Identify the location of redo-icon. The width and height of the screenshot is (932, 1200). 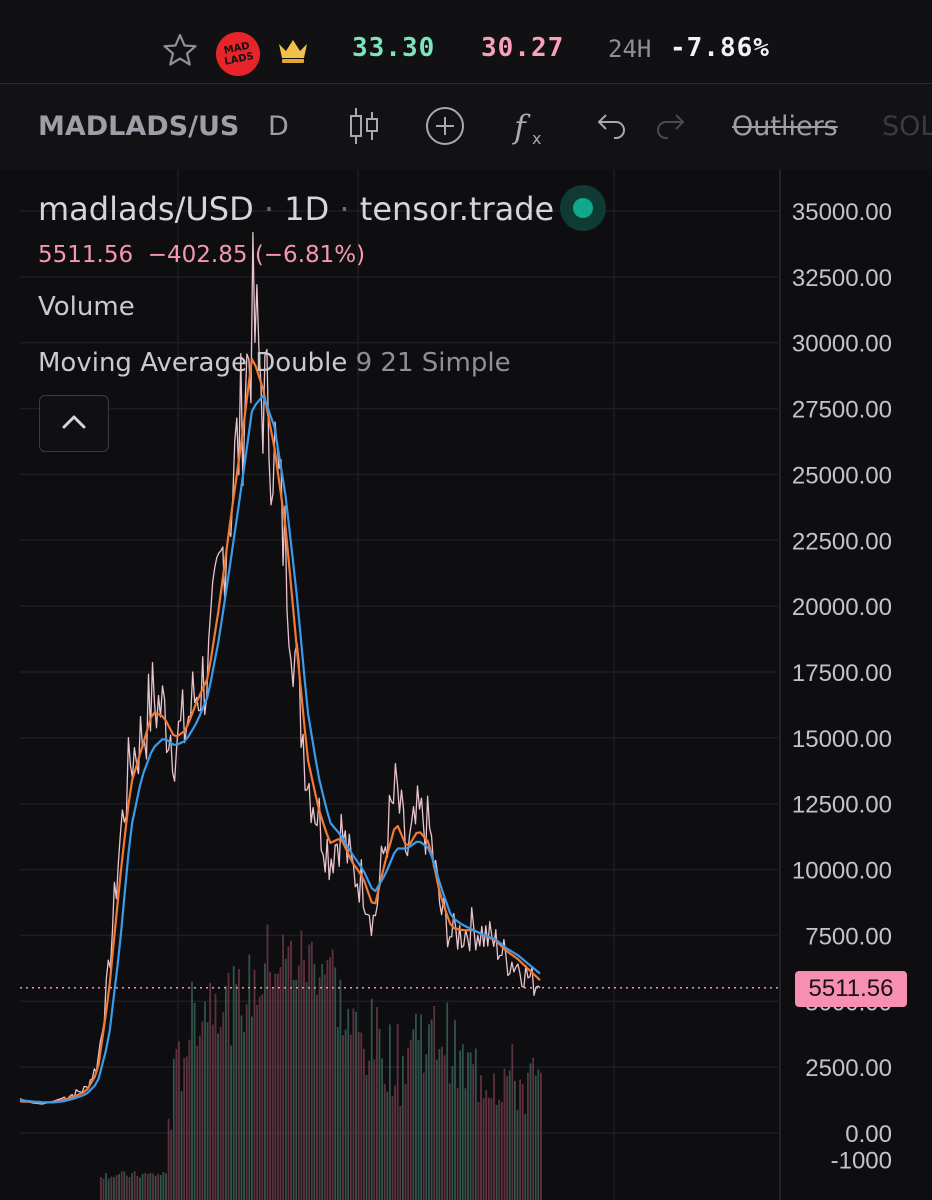
(672, 126).